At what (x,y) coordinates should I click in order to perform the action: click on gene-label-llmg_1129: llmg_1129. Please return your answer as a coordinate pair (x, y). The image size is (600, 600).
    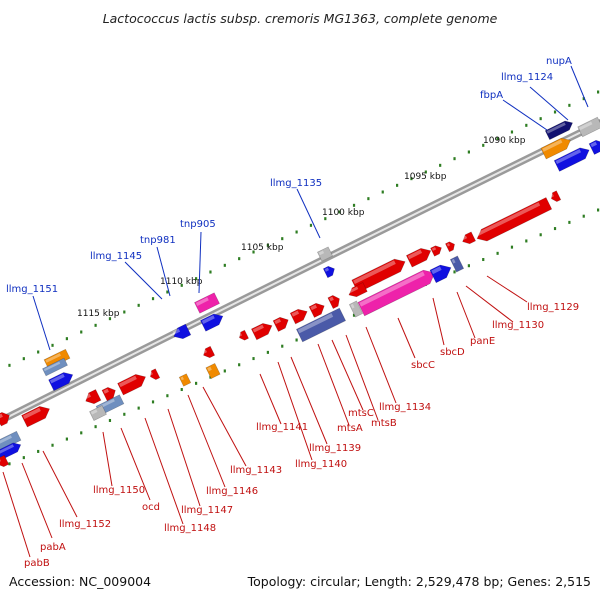
    Looking at the image, I should click on (553, 307).